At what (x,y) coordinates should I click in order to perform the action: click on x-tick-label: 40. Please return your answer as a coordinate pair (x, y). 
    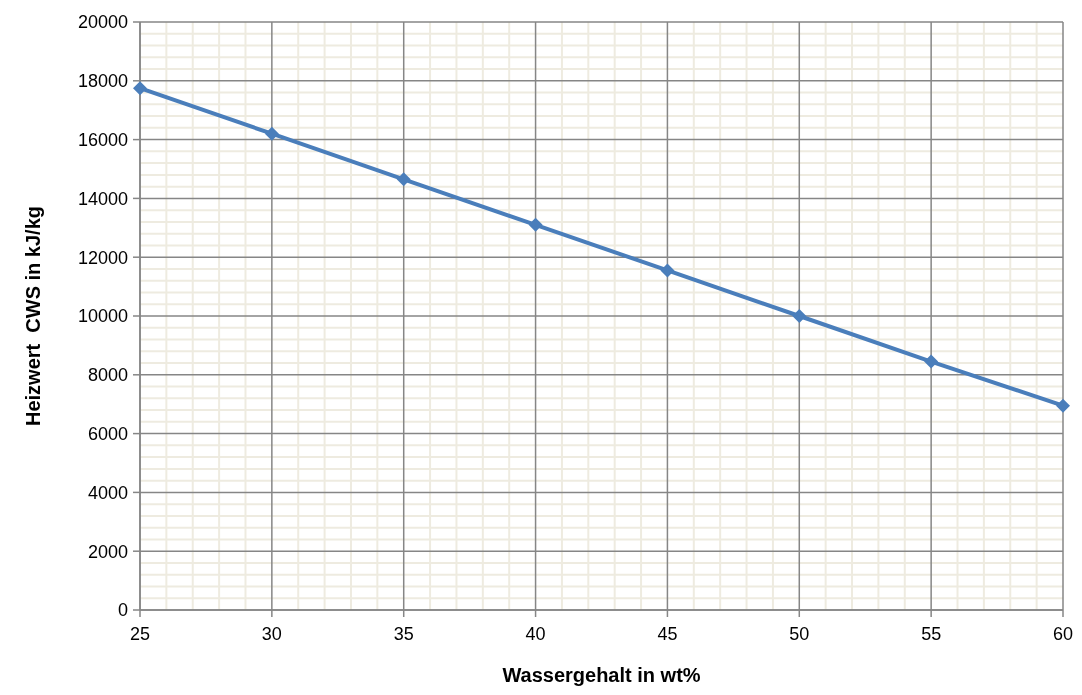
    Looking at the image, I should click on (535, 634).